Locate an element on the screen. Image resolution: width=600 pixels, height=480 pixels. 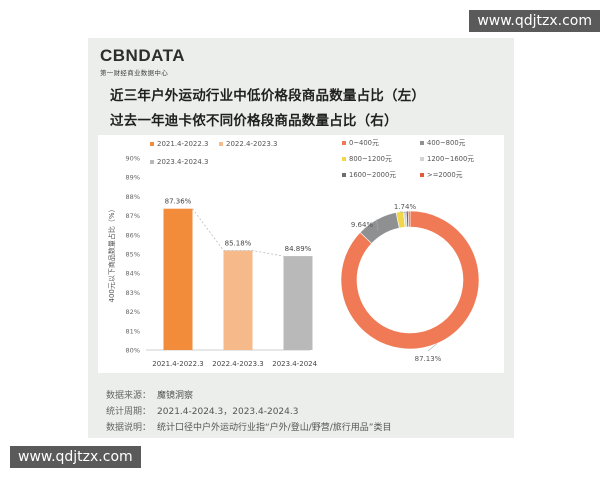
x-tick-label: 2023.4-2024.3 is located at coordinates (295, 364).